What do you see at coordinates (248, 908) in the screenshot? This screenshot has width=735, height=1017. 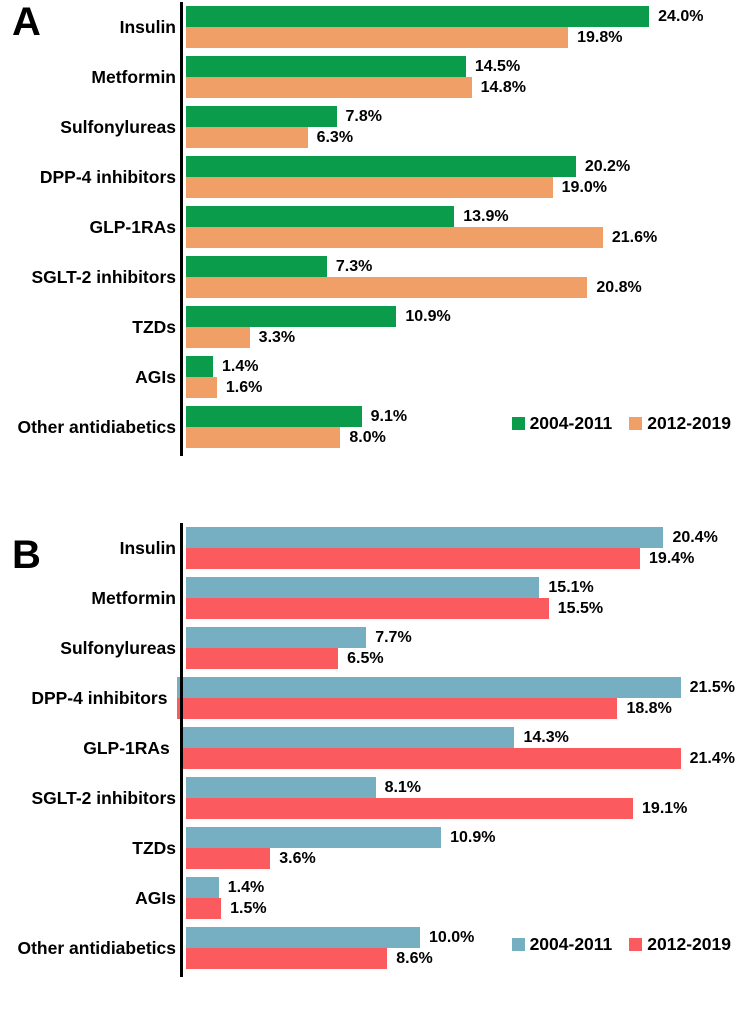 I see `value-label: 1.5%` at bounding box center [248, 908].